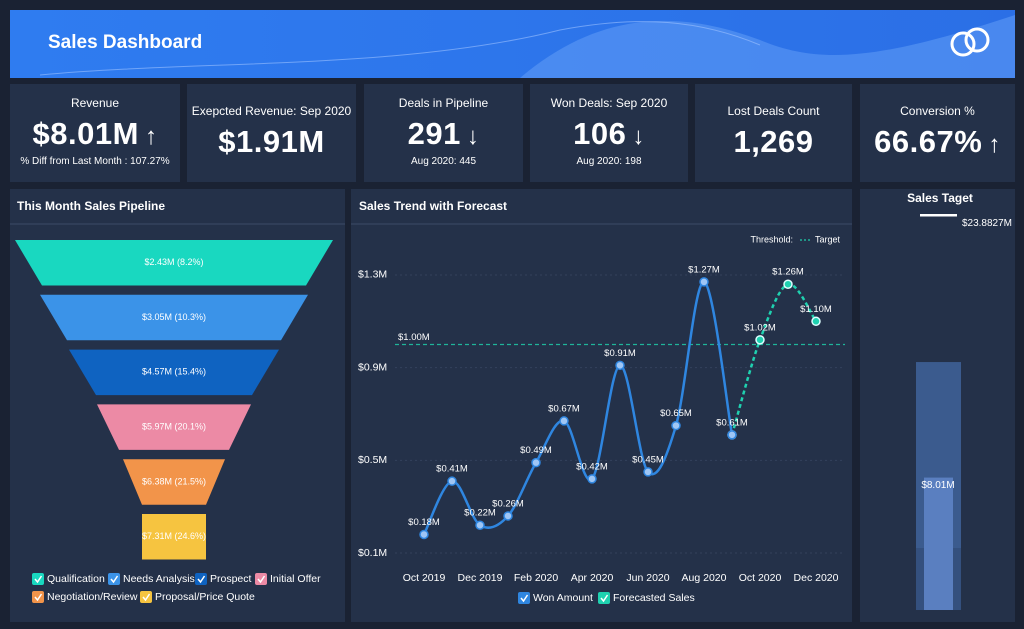 The height and width of the screenshot is (629, 1024). I want to click on kpi-title: Revenue, so click(95, 103).